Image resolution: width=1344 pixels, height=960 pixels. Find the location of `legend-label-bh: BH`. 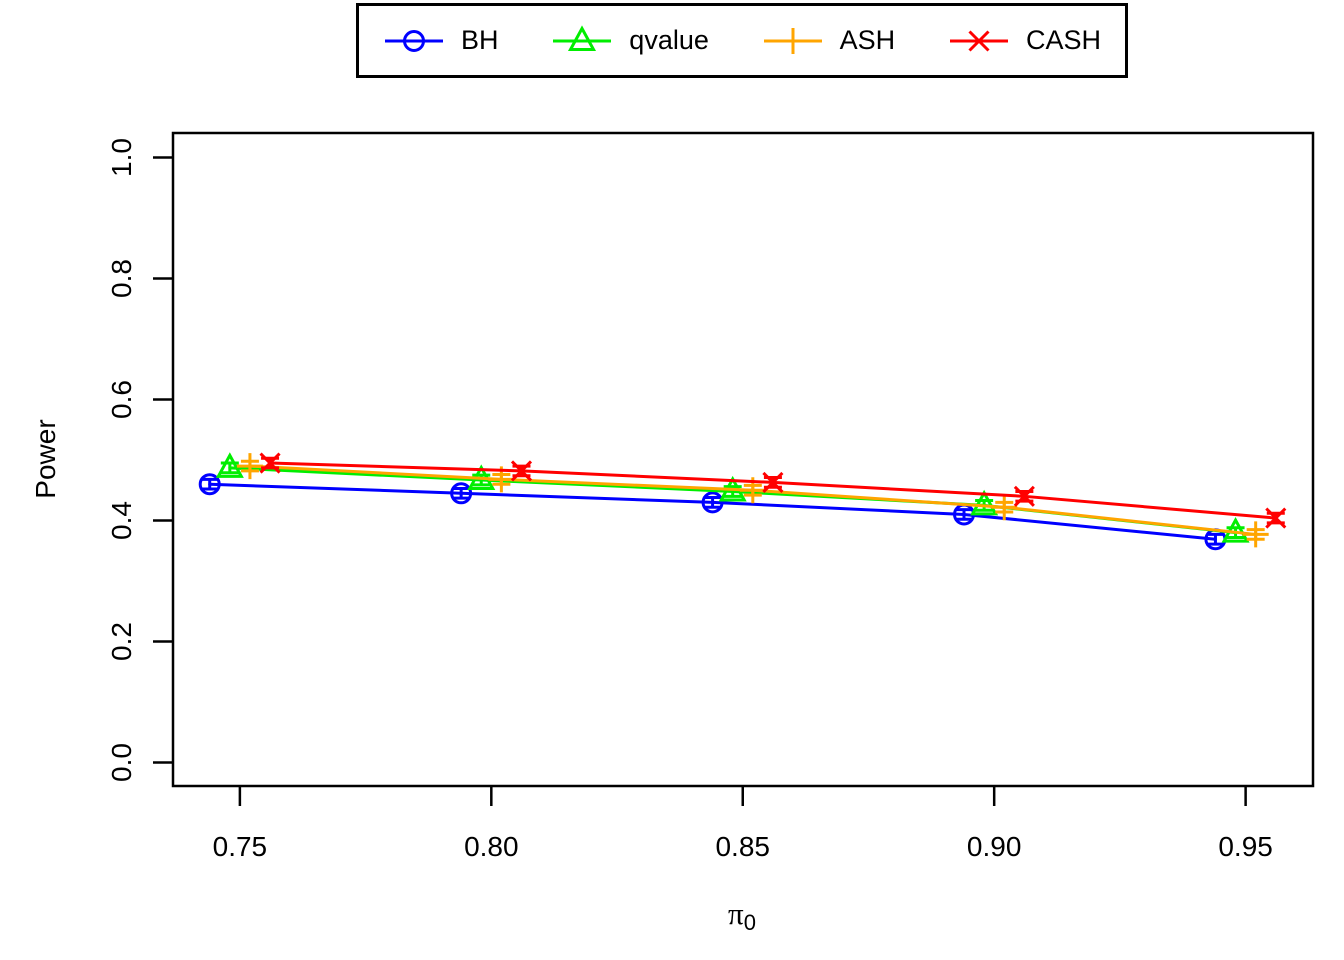

legend-label-bh: BH is located at coordinates (480, 40).